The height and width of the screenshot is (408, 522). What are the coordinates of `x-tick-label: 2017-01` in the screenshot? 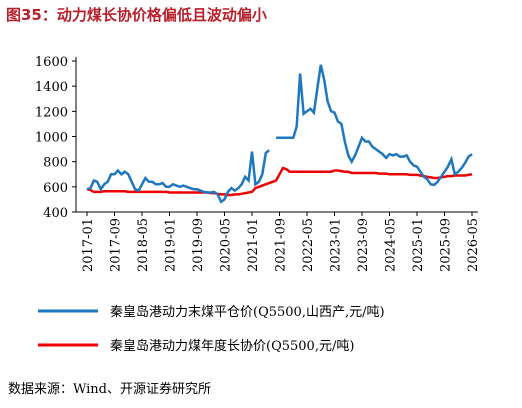 It's located at (88, 245).